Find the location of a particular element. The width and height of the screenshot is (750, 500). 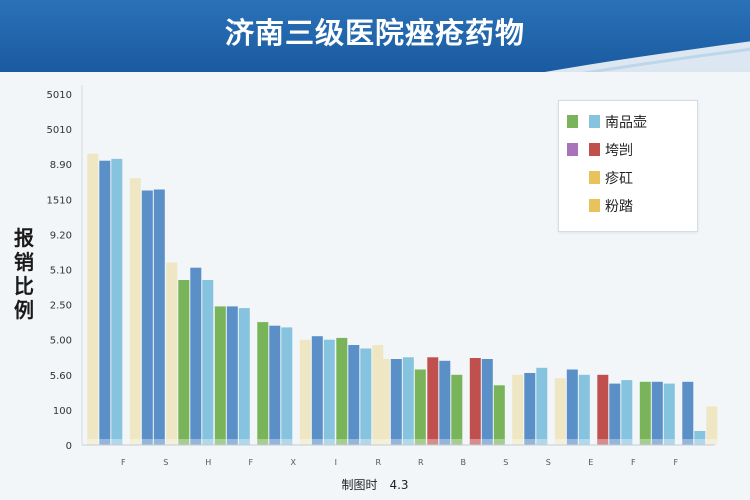

y-tick-label: 5.60 is located at coordinates (61, 376).